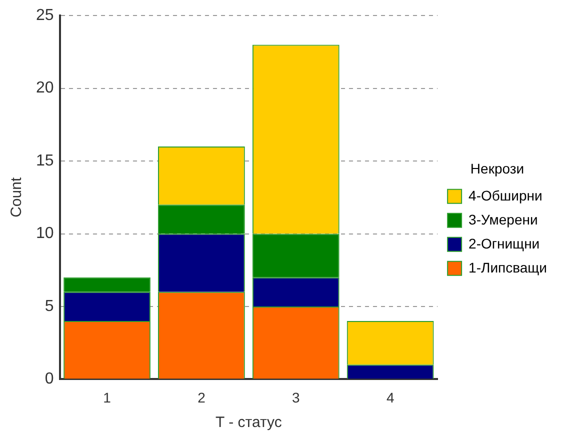 Image resolution: width=561 pixels, height=436 pixels. Describe the element at coordinates (504, 243) in the screenshot. I see `legend-label: 2-Огнищни` at that location.